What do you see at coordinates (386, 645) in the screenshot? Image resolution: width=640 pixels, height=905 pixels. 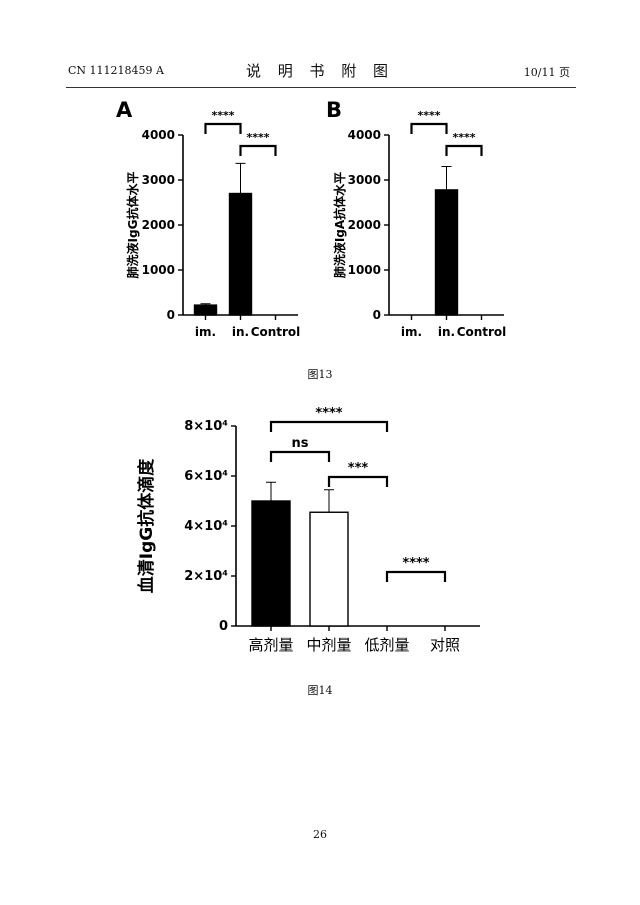 I see `x-tick-label: 低剂量` at bounding box center [386, 645].